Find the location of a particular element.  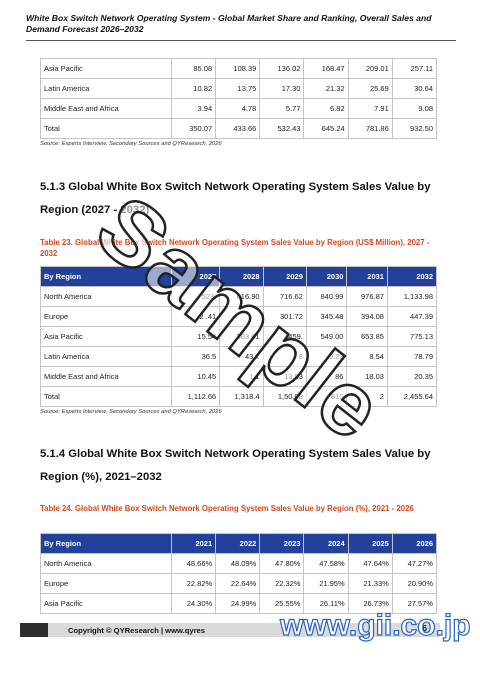

column-header: 2031 is located at coordinates (367, 276).